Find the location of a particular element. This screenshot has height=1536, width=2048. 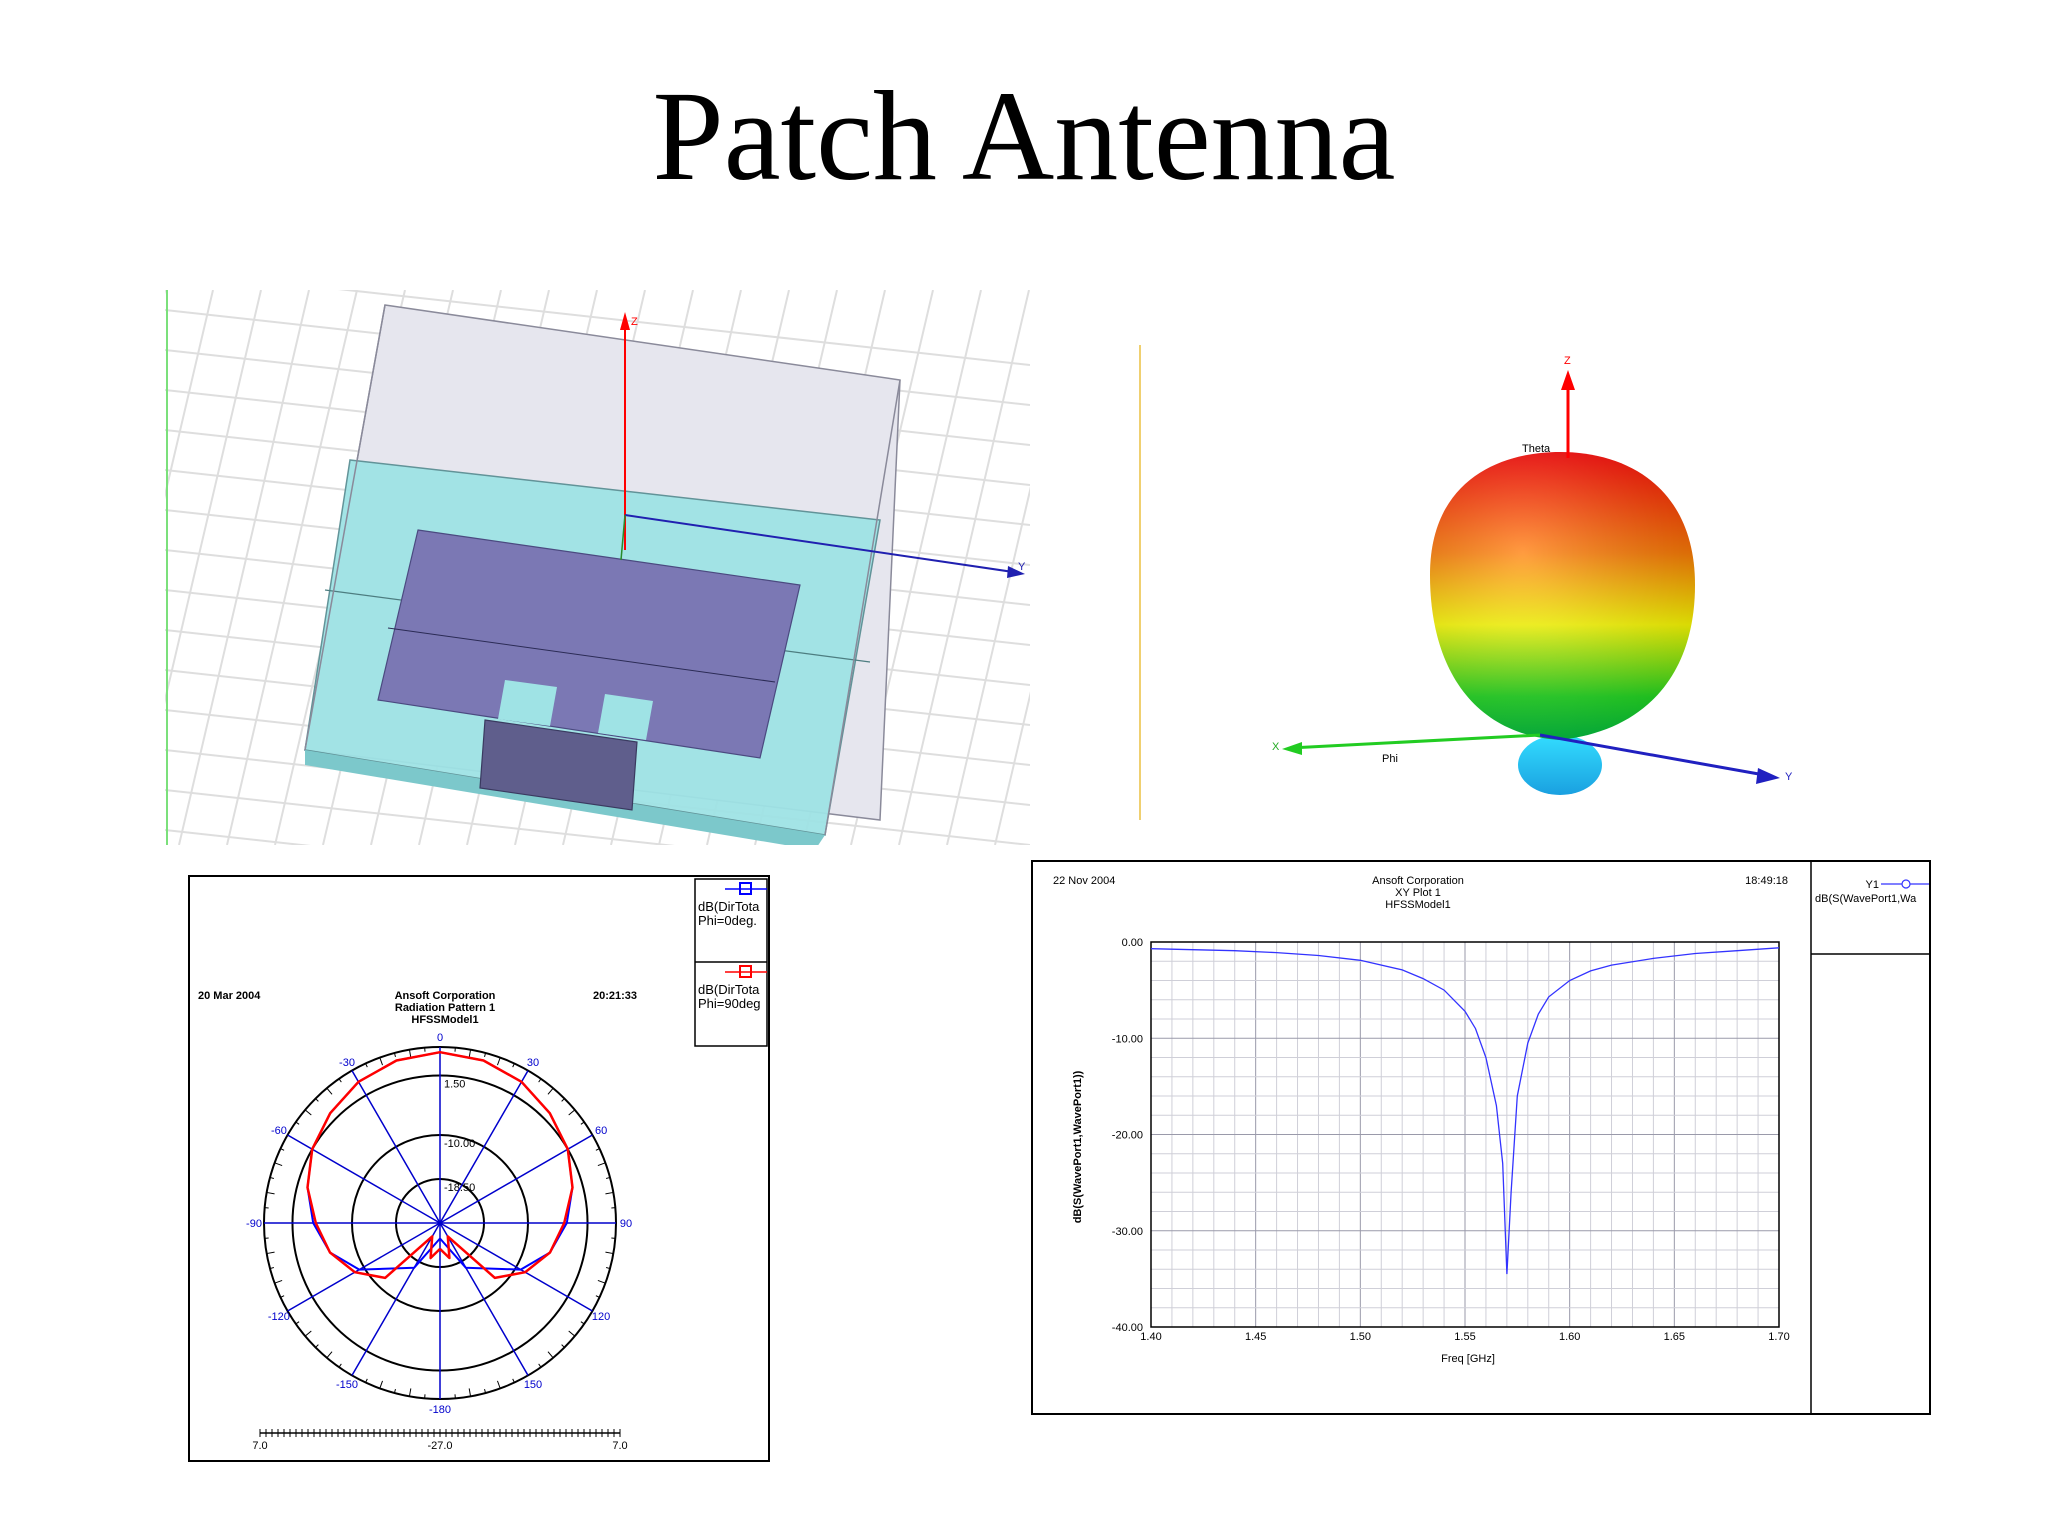

back-lobe is located at coordinates (1560, 765).